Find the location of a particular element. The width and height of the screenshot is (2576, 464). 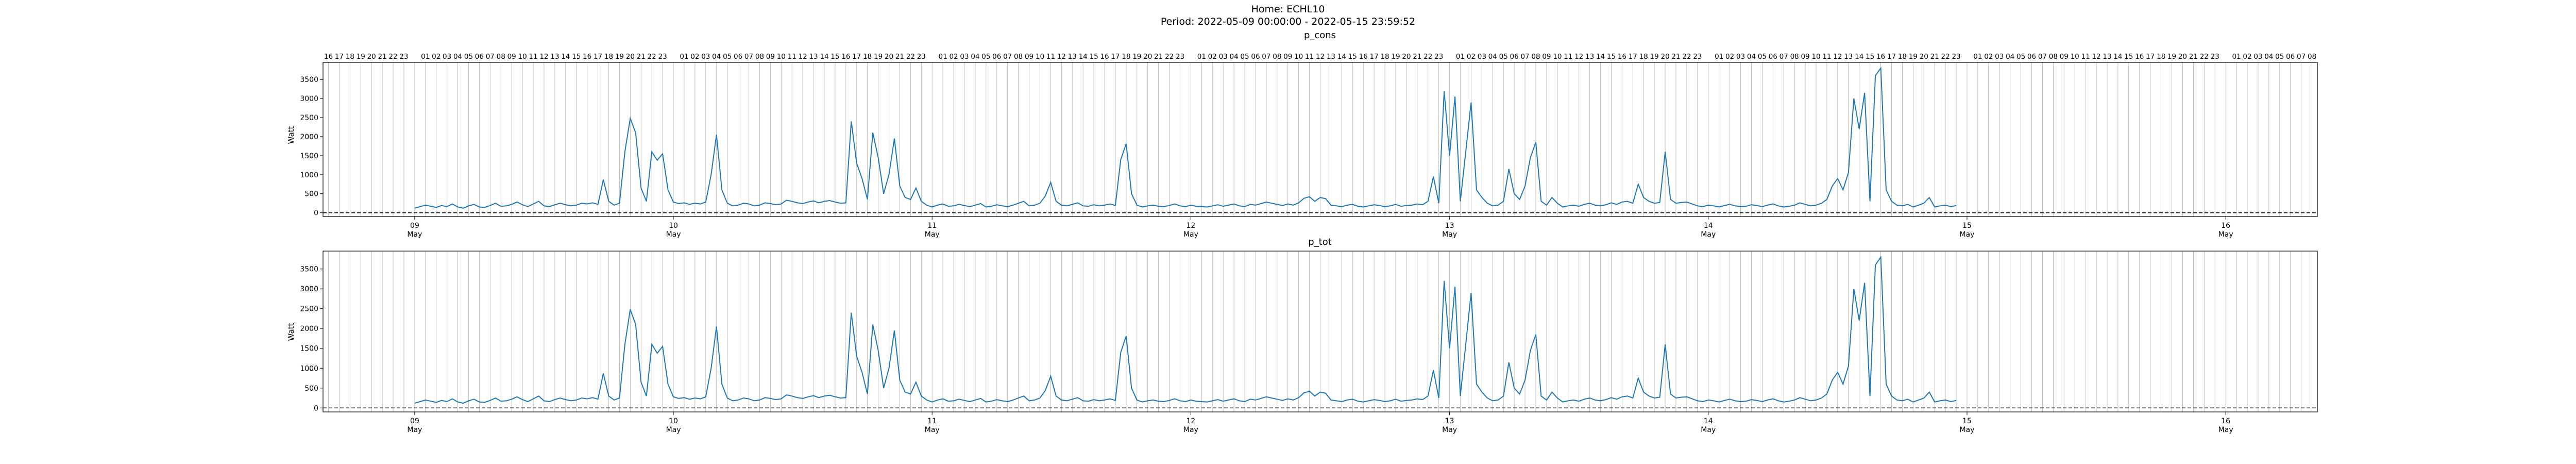

x-tick-label-day: 12 is located at coordinates (1190, 226).